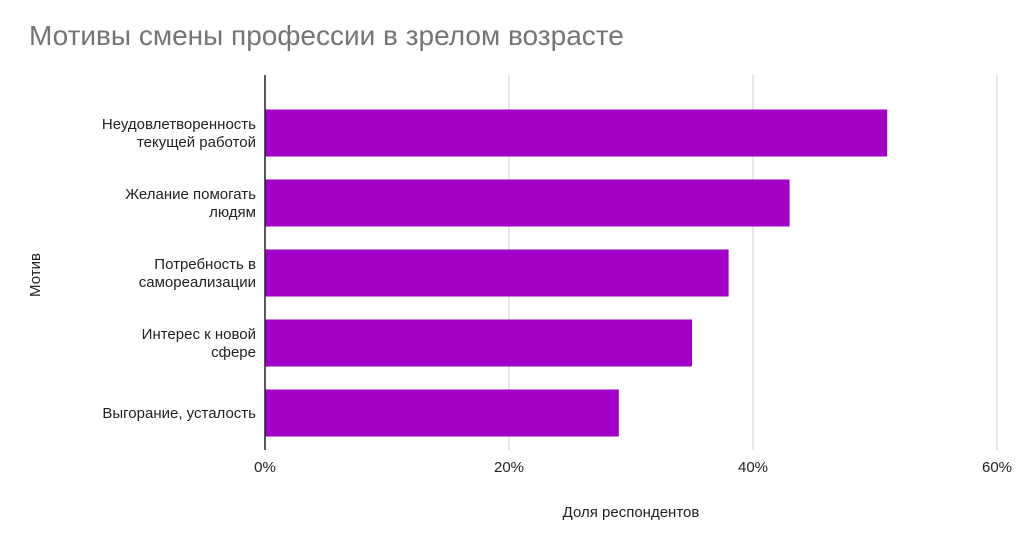 The width and height of the screenshot is (1024, 548). Describe the element at coordinates (509, 467) in the screenshot. I see `x-tick-label-1: 20%` at that location.